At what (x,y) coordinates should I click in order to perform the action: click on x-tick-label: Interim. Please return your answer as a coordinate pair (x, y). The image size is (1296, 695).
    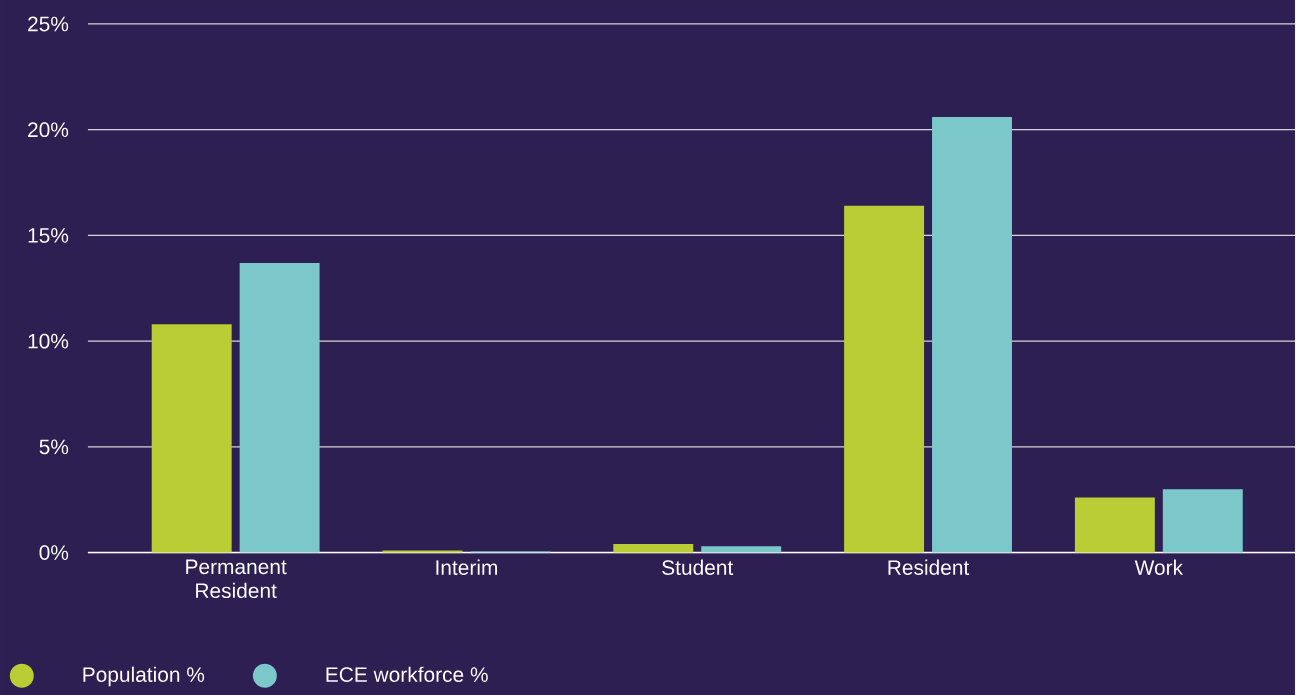
    Looking at the image, I should click on (466, 567).